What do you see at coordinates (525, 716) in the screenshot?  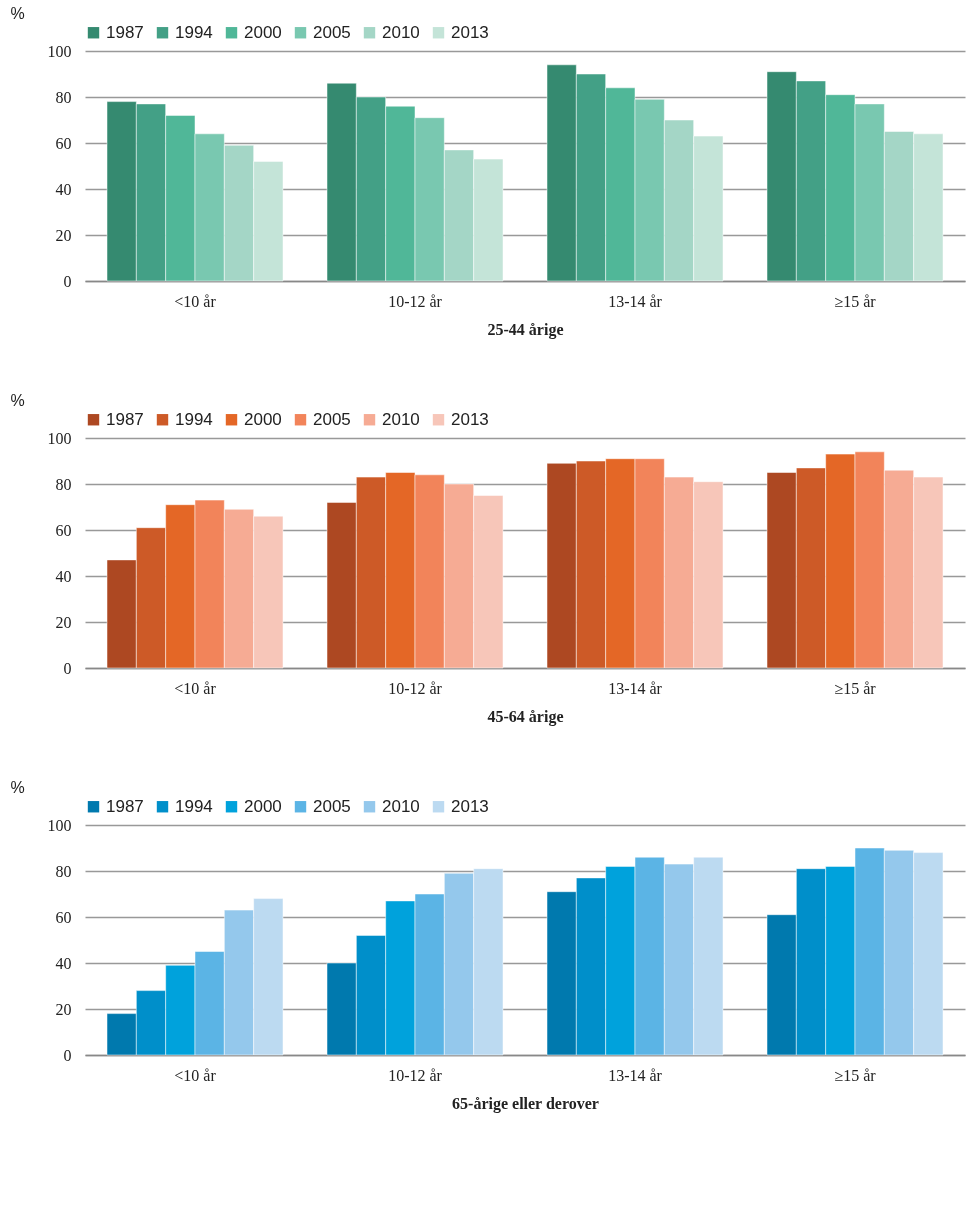 I see `x-axis-title: 45-64 årige` at bounding box center [525, 716].